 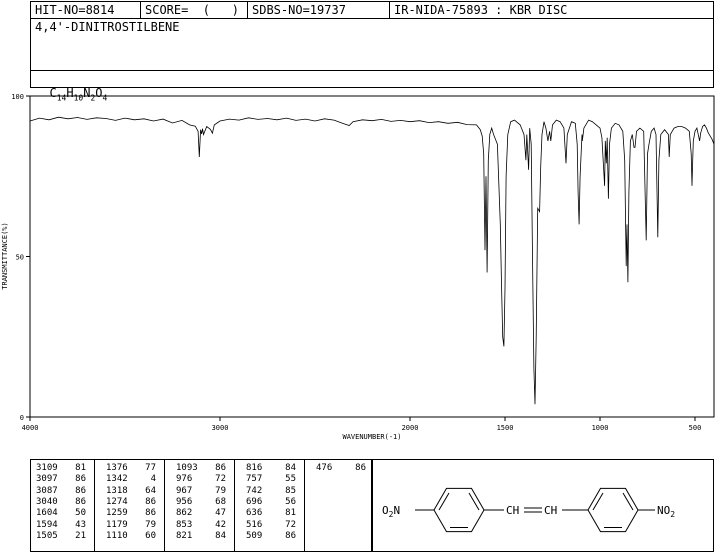 I want to click on peak-wavenumber: 757, so click(x=254, y=479).